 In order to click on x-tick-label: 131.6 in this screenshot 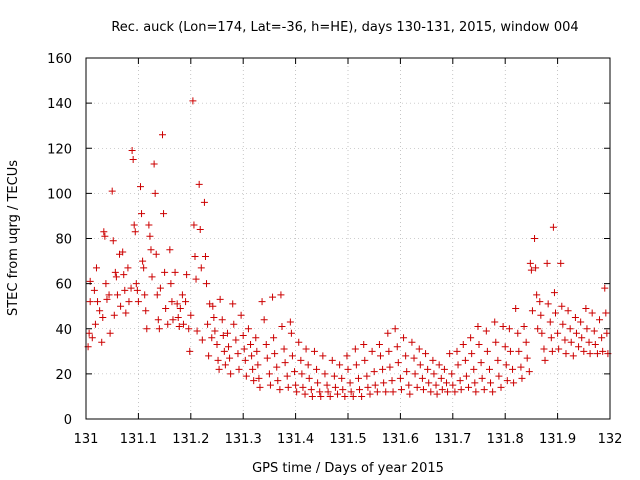, I will do `click(400, 439)`.